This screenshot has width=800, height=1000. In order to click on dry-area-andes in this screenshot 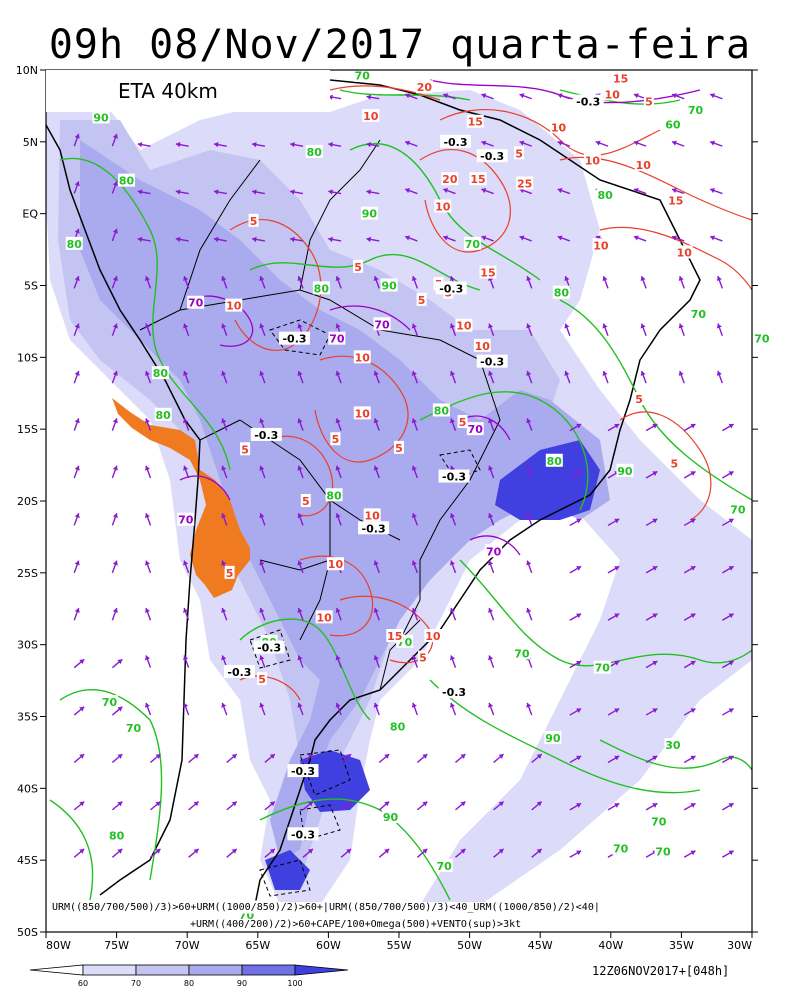, I will do `click(181, 498)`.